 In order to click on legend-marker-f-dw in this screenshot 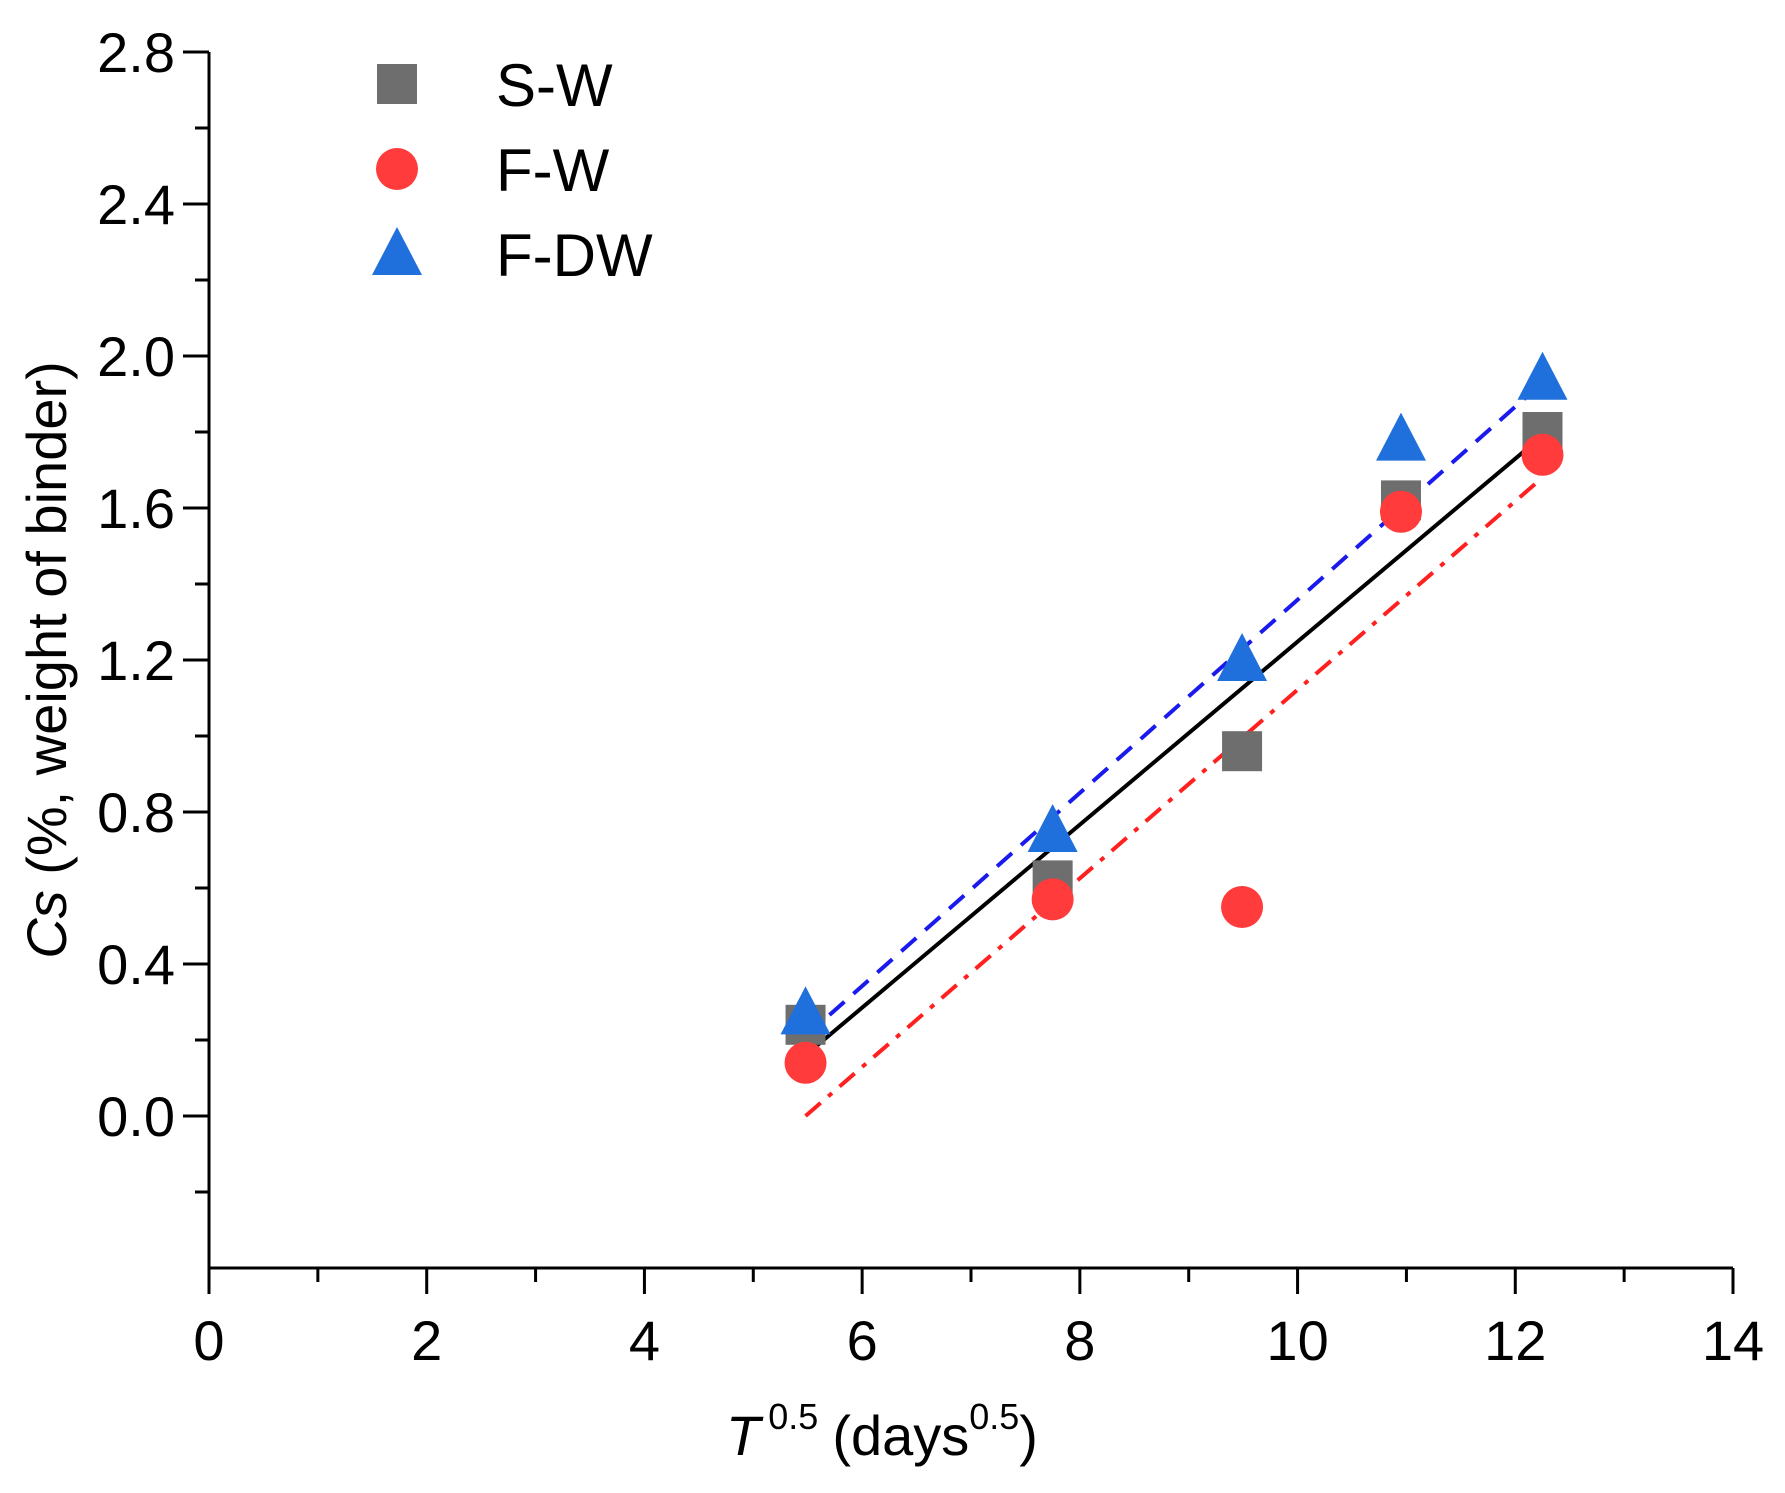, I will do `click(397, 251)`.